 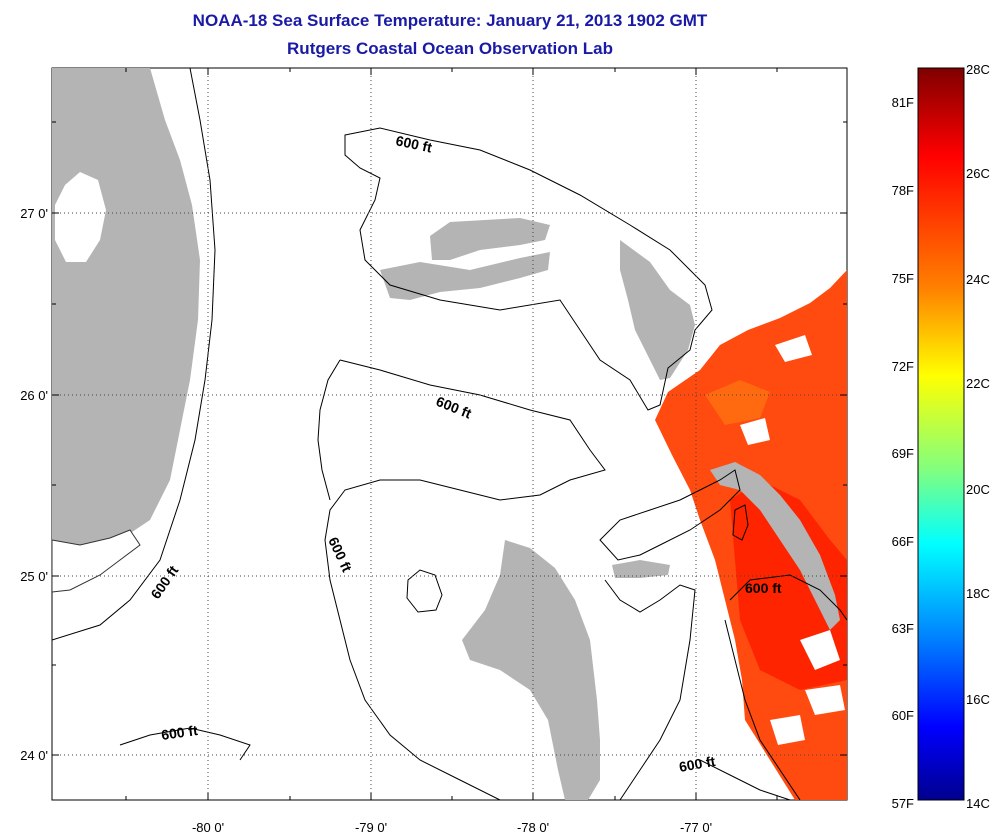 I want to click on colorbar, so click(x=941, y=434).